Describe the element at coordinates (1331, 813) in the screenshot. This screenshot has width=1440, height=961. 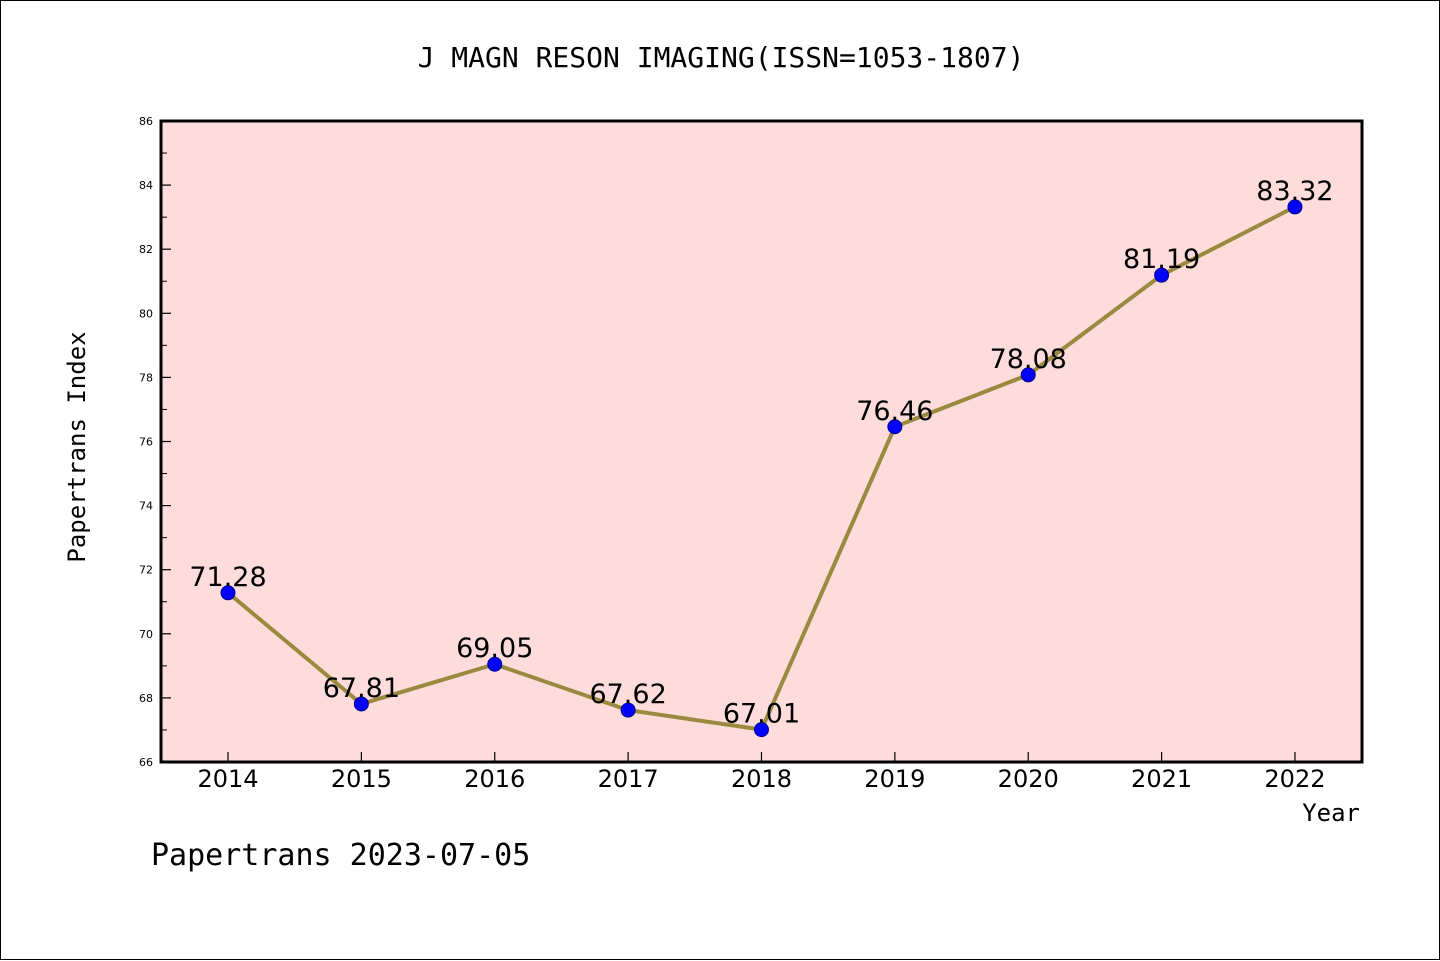
I see `x-axis-label: Year` at that location.